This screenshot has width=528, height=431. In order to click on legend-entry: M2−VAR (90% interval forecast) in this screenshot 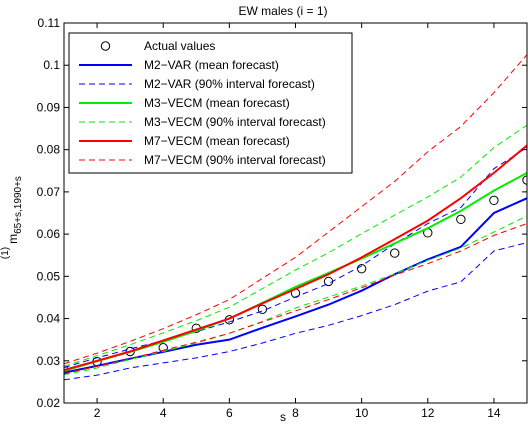, I will do `click(197, 84)`.